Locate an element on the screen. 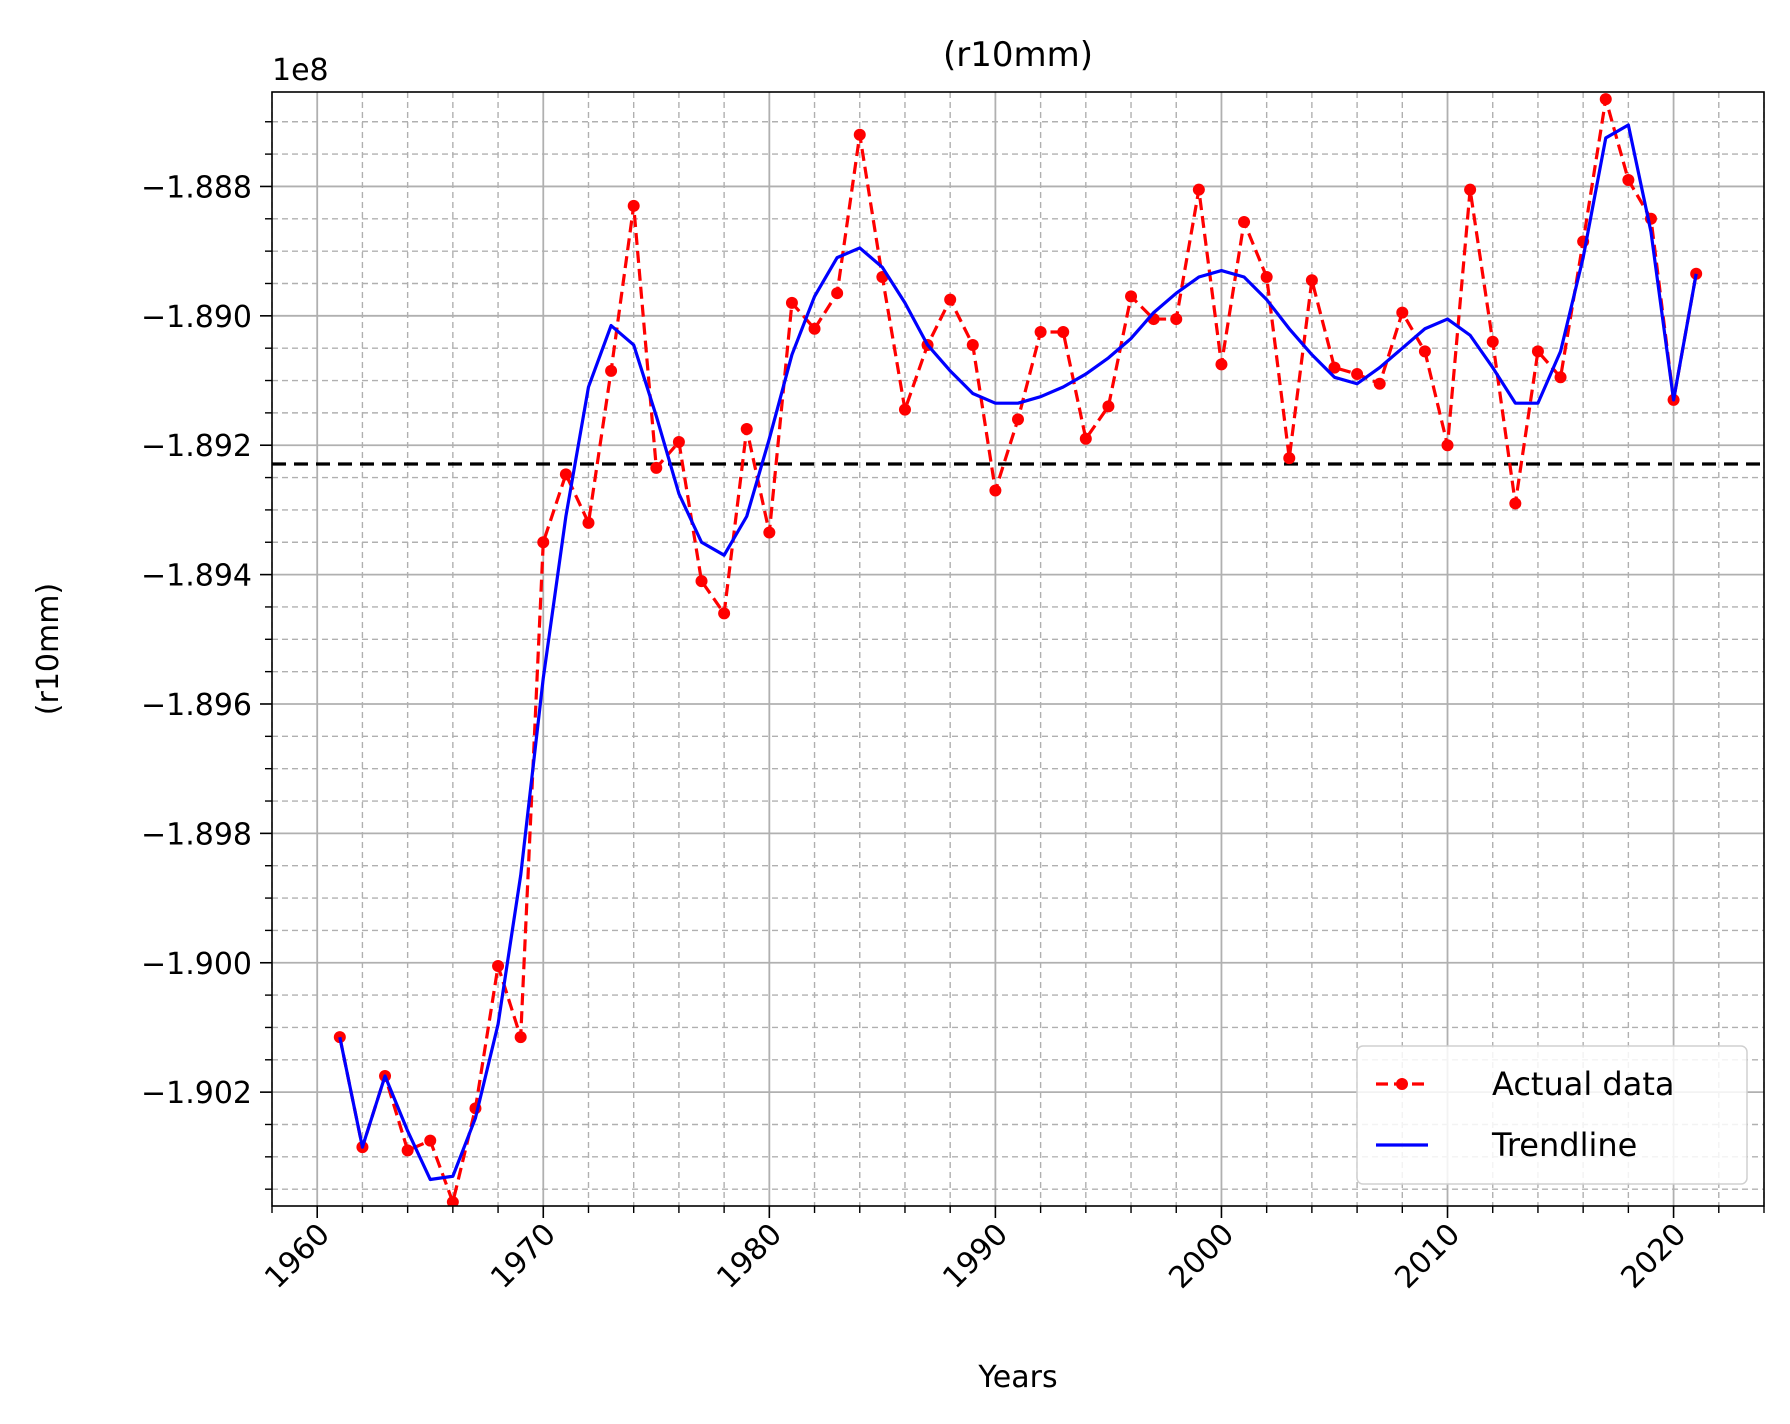  y-tick-label: −1.890 is located at coordinates (196, 317).